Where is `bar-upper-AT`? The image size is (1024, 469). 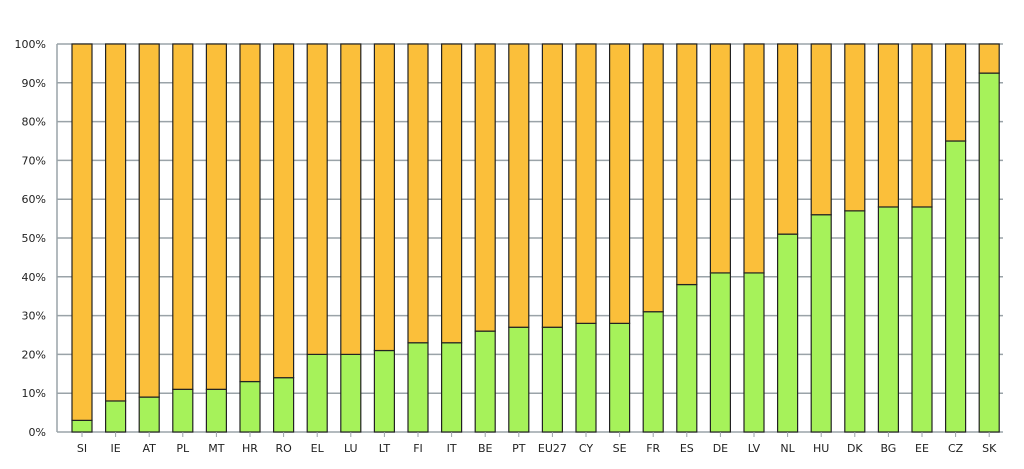
bar-upper-AT is located at coordinates (149, 220).